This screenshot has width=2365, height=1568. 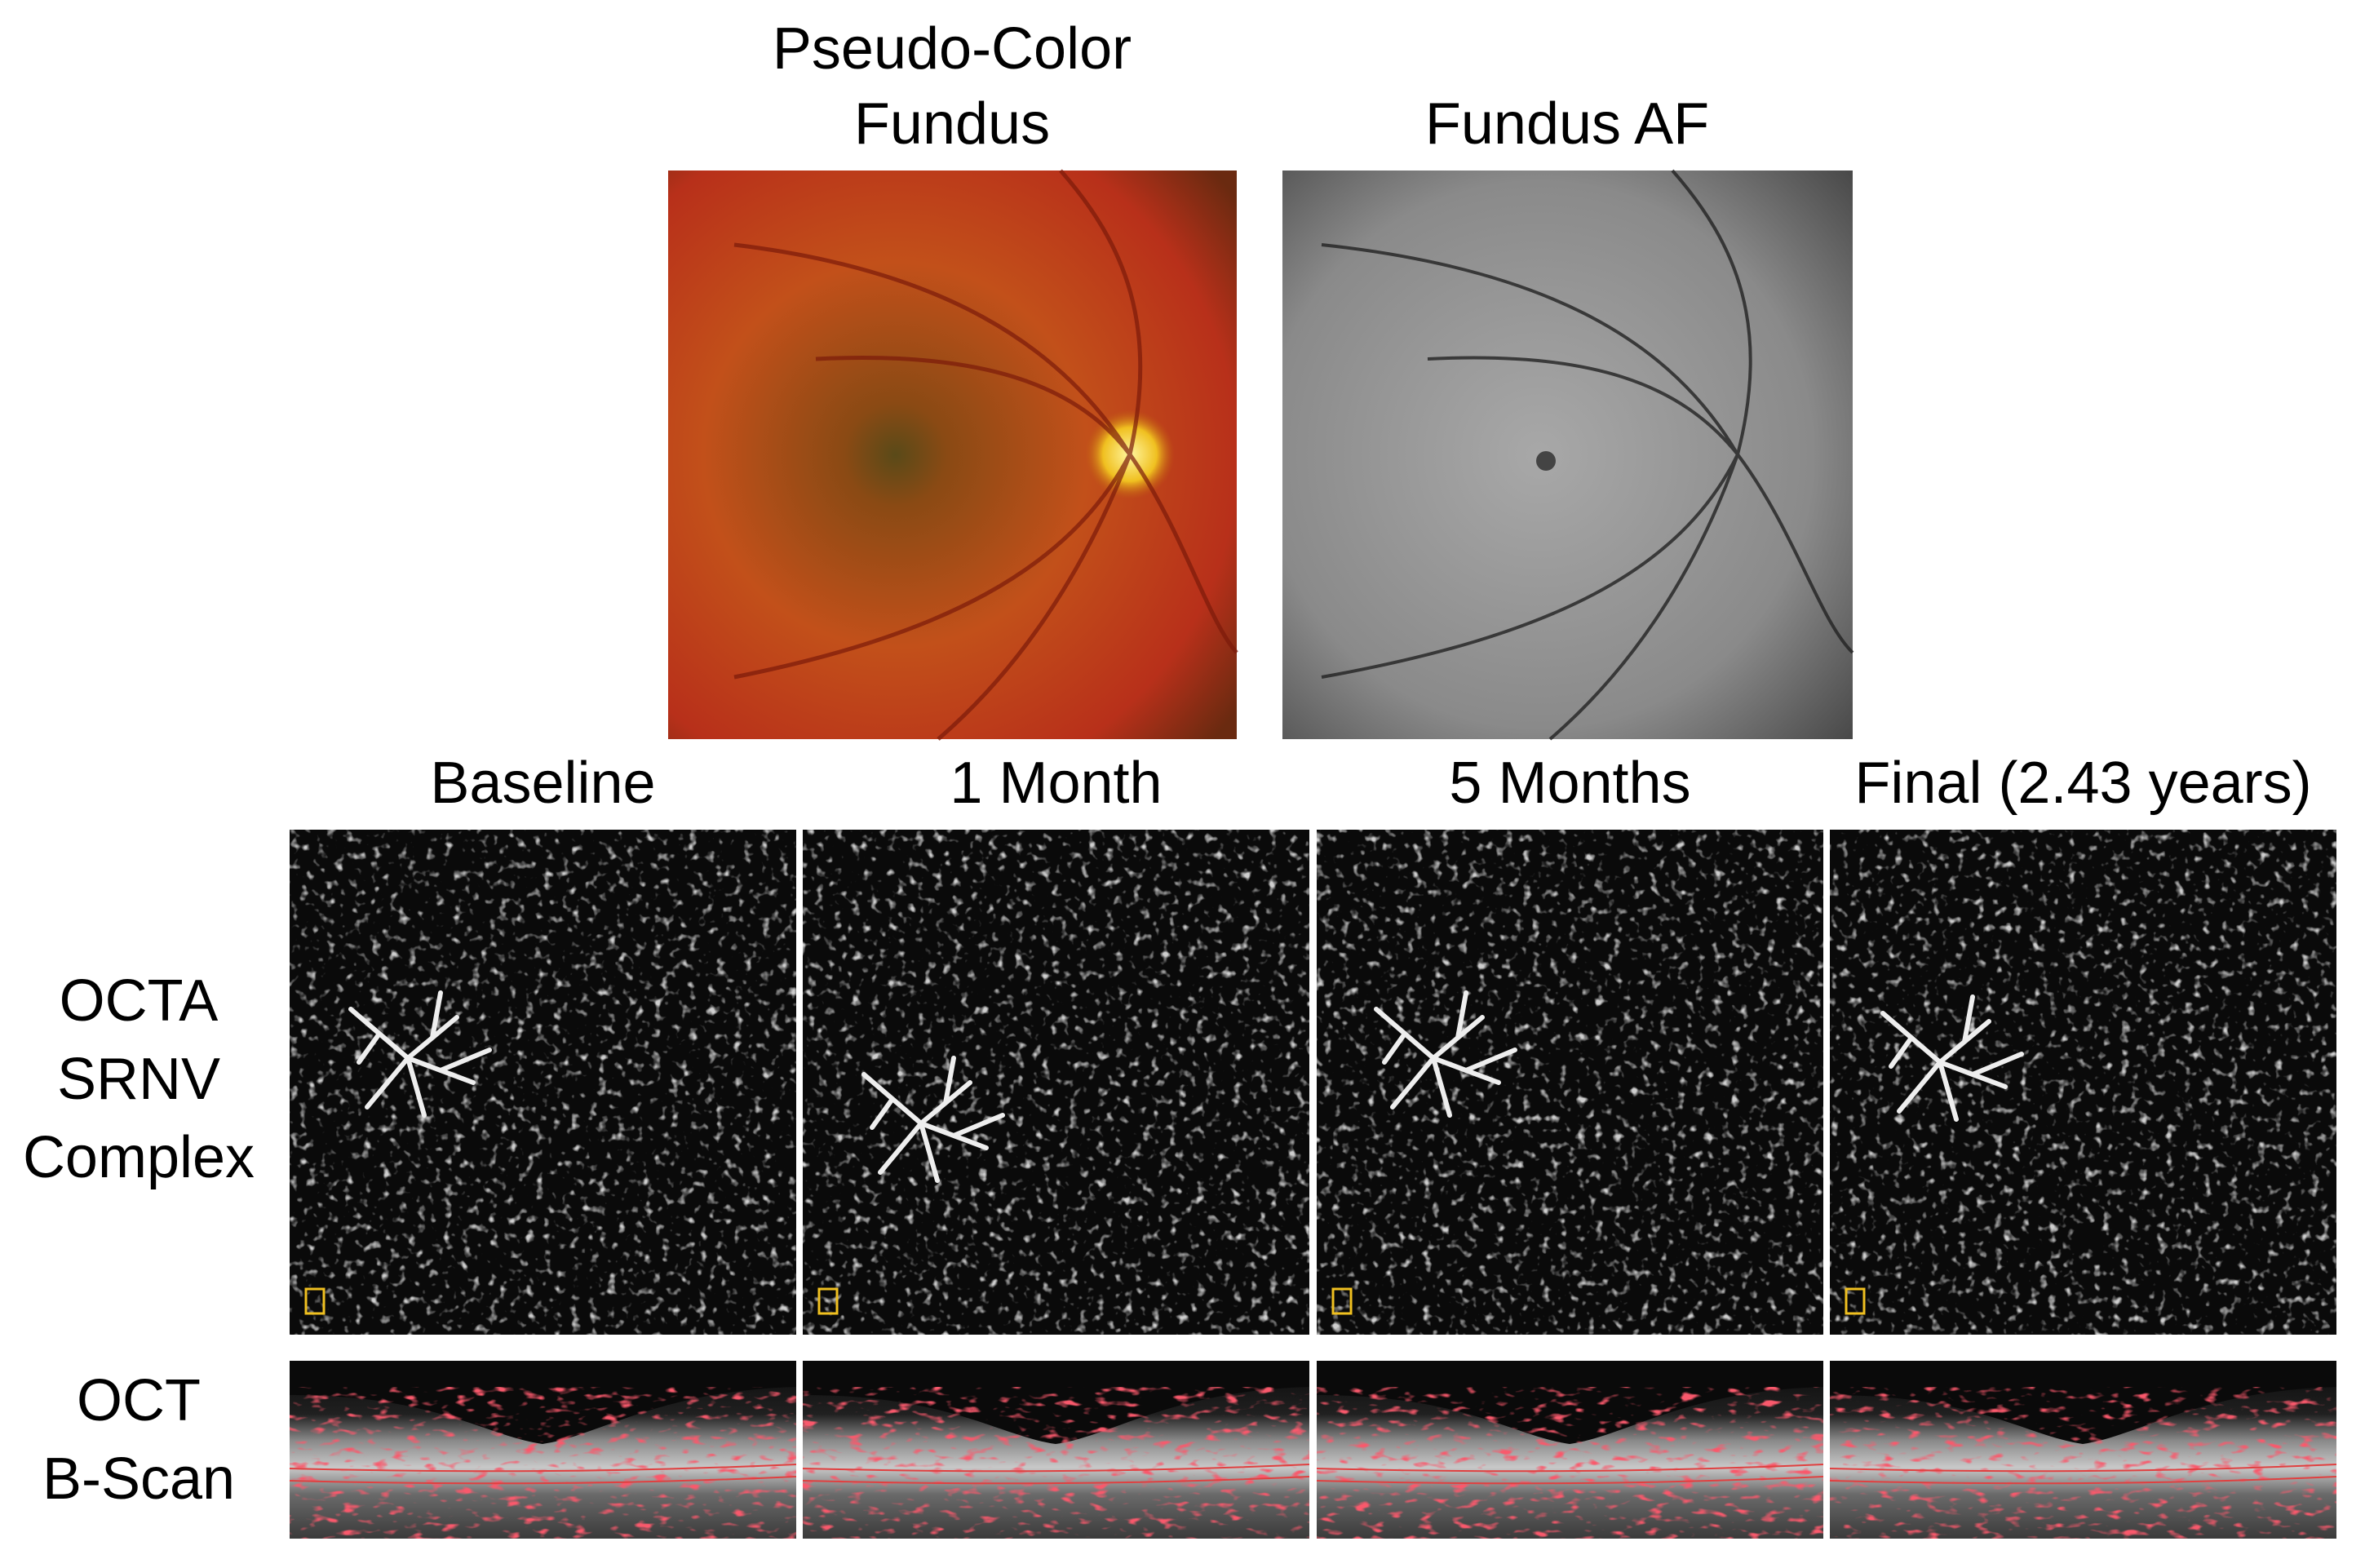 I want to click on row-label: SRNV, so click(x=138, y=1079).